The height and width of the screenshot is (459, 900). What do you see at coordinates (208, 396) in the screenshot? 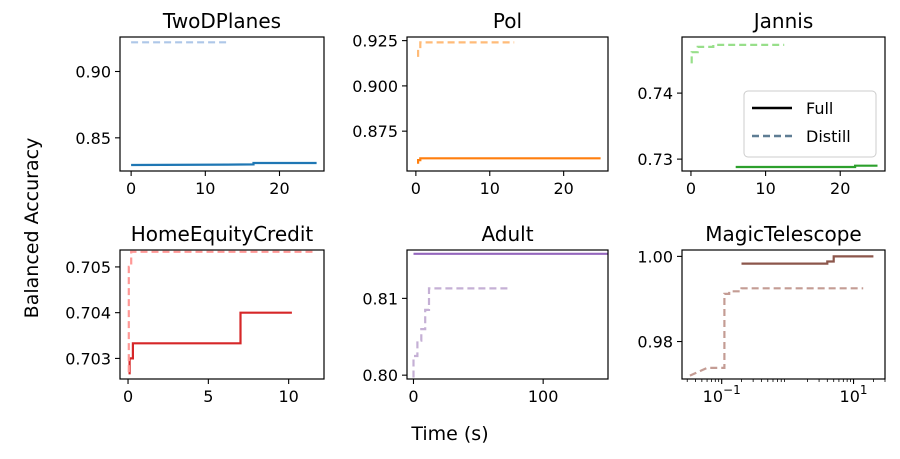
I see `homeequitycredit-xtick-label: 5` at bounding box center [208, 396].